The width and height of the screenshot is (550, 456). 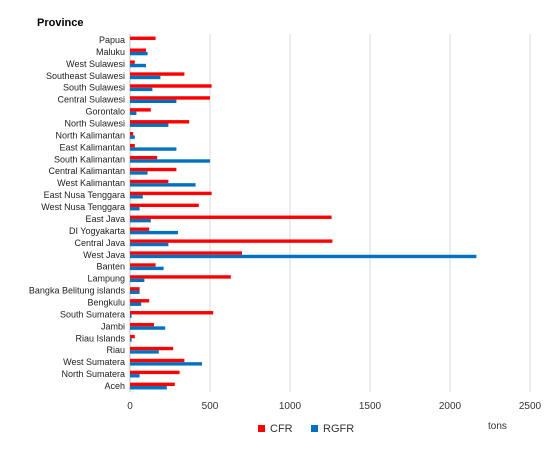 What do you see at coordinates (93, 374) in the screenshot?
I see `category-label: North Sumatera` at bounding box center [93, 374].